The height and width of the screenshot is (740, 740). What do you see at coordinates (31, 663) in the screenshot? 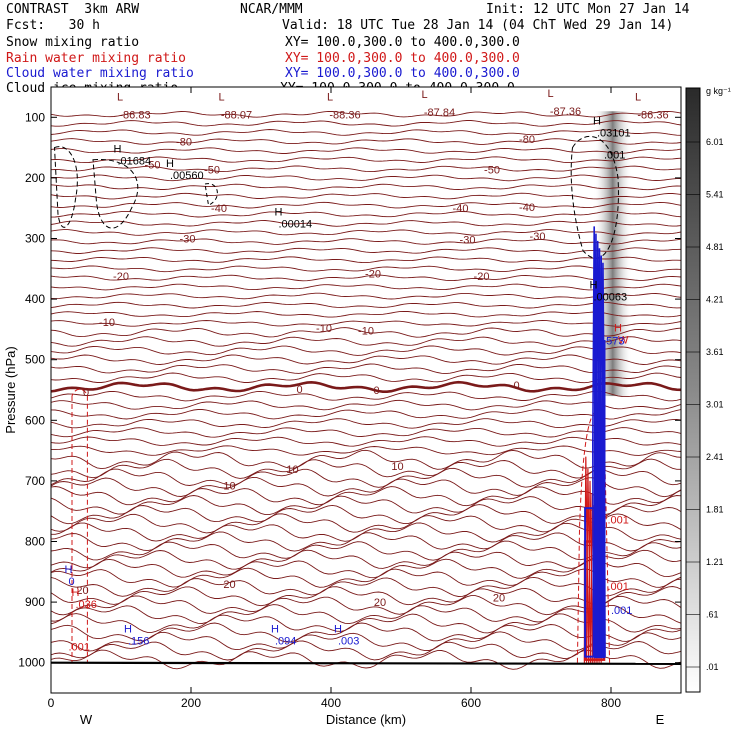
I see `y-tick-label: 1000` at bounding box center [31, 663].